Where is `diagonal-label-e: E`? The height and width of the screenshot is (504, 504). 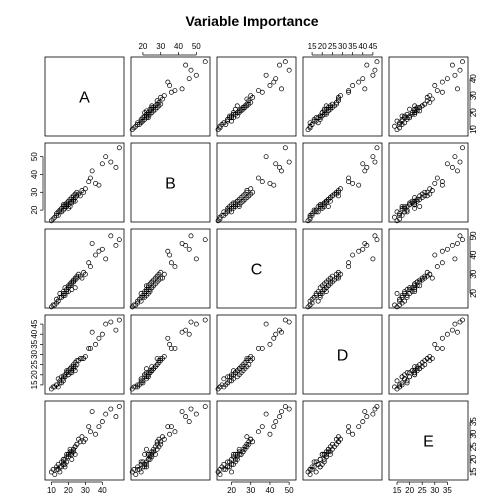 diagonal-label-e: E is located at coordinates (428, 442).